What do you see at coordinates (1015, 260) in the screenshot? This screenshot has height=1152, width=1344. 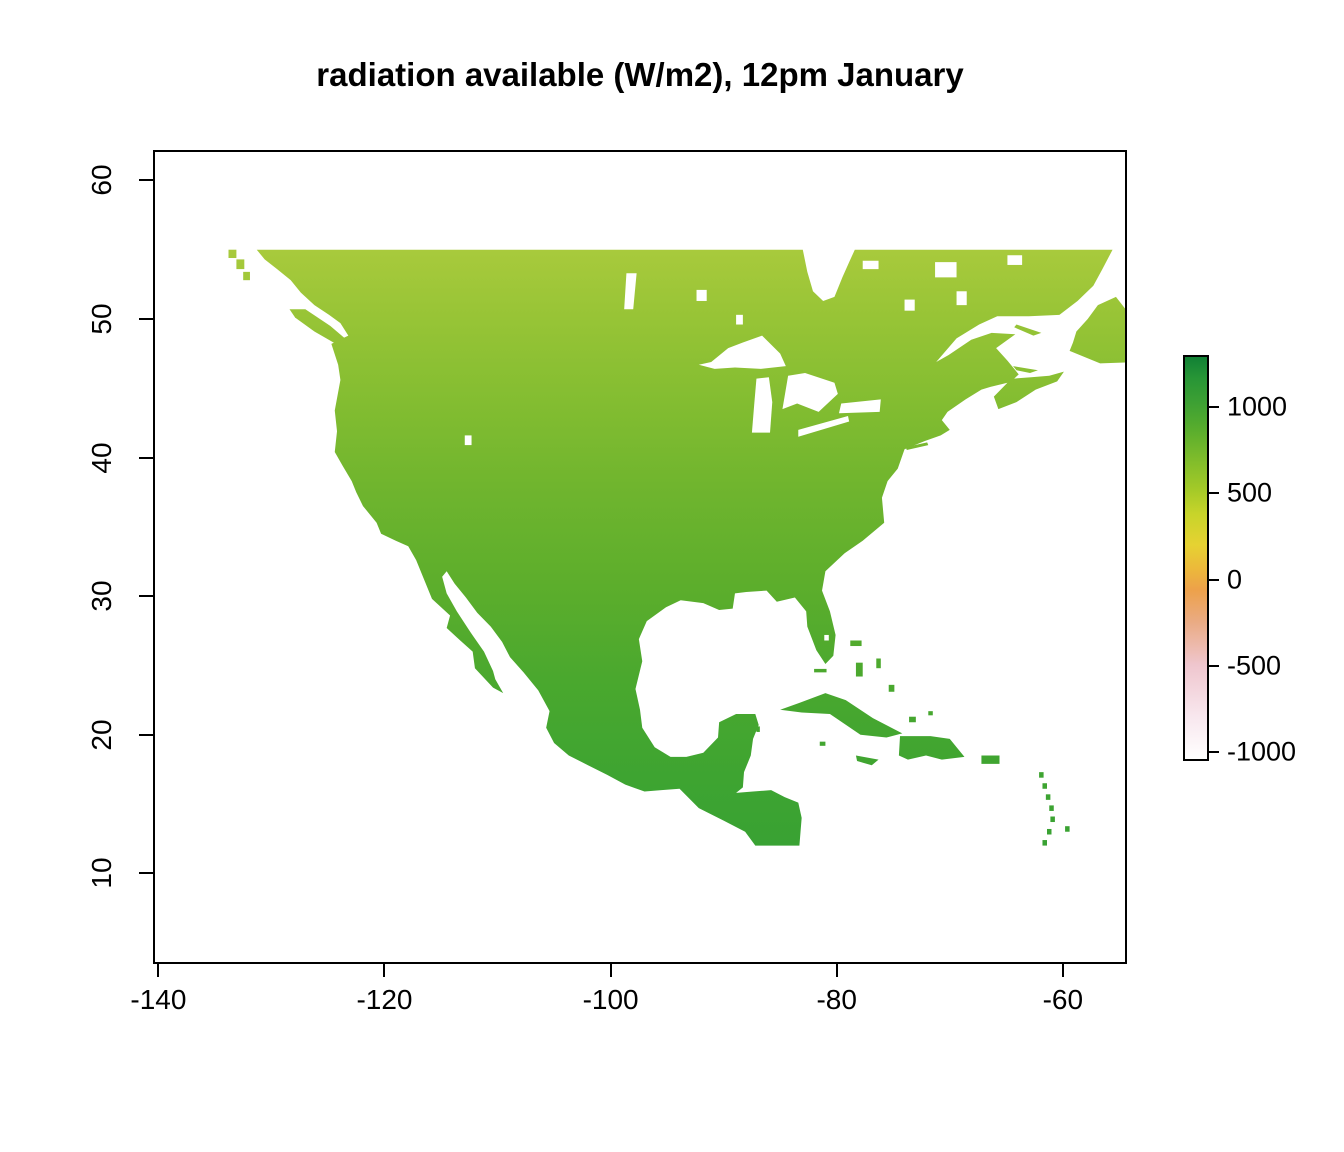 I see `lake-smallwood` at bounding box center [1015, 260].